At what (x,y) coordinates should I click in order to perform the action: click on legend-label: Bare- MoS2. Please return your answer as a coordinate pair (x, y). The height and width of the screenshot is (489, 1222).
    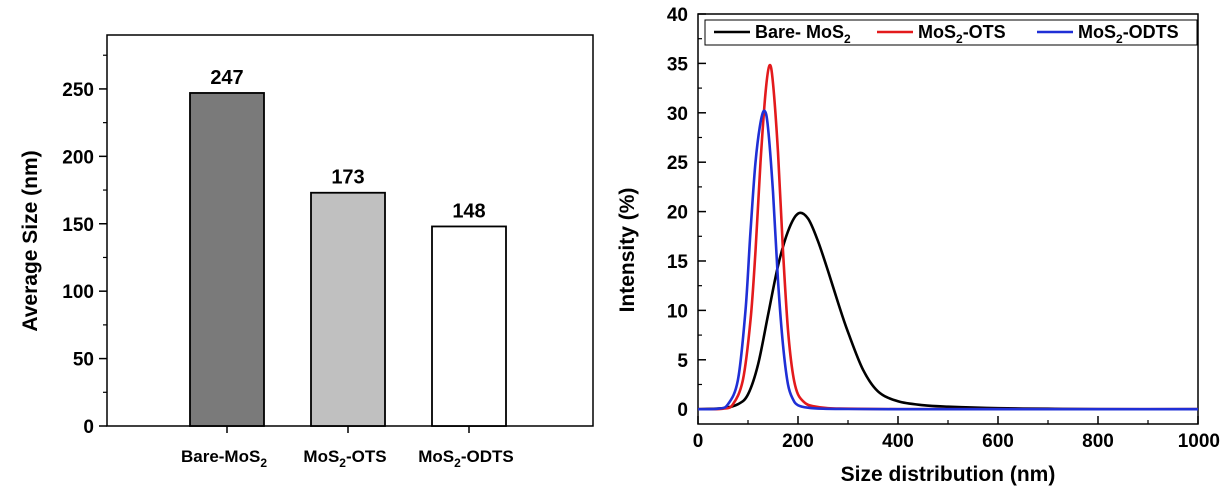
    Looking at the image, I should click on (803, 34).